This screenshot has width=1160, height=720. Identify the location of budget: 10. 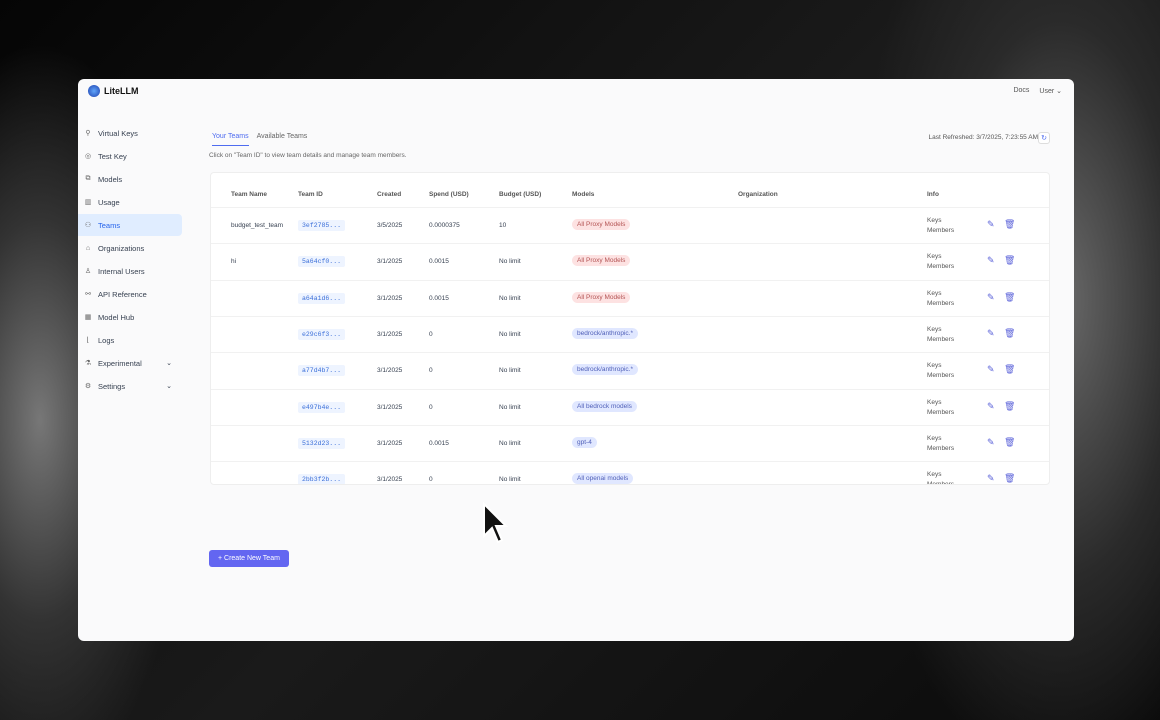
(503, 225).